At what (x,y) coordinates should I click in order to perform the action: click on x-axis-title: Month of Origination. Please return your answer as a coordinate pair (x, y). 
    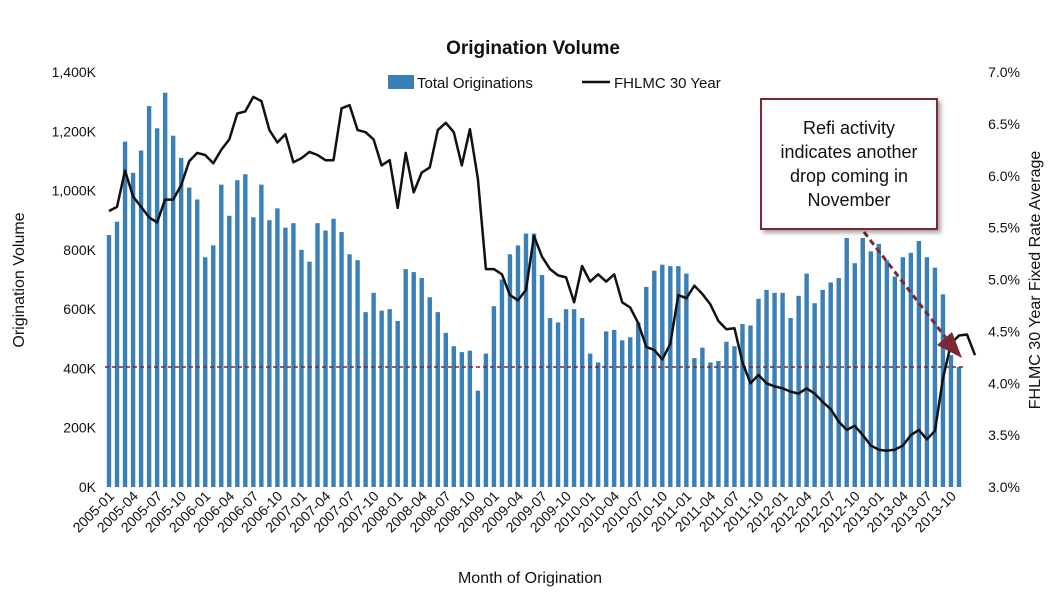
    Looking at the image, I should click on (530, 578).